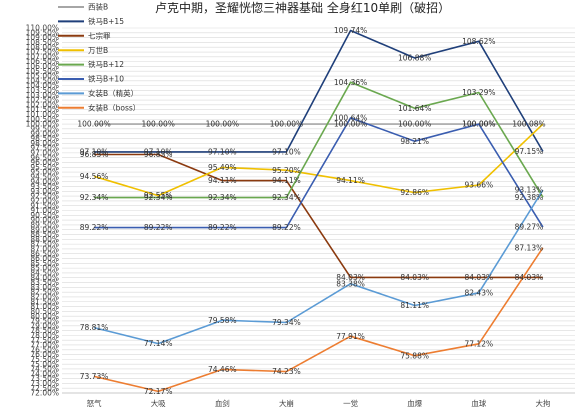 Image resolution: width=580 pixels, height=417 pixels. I want to click on y-tick-label: 93.00%, so click(44, 191).